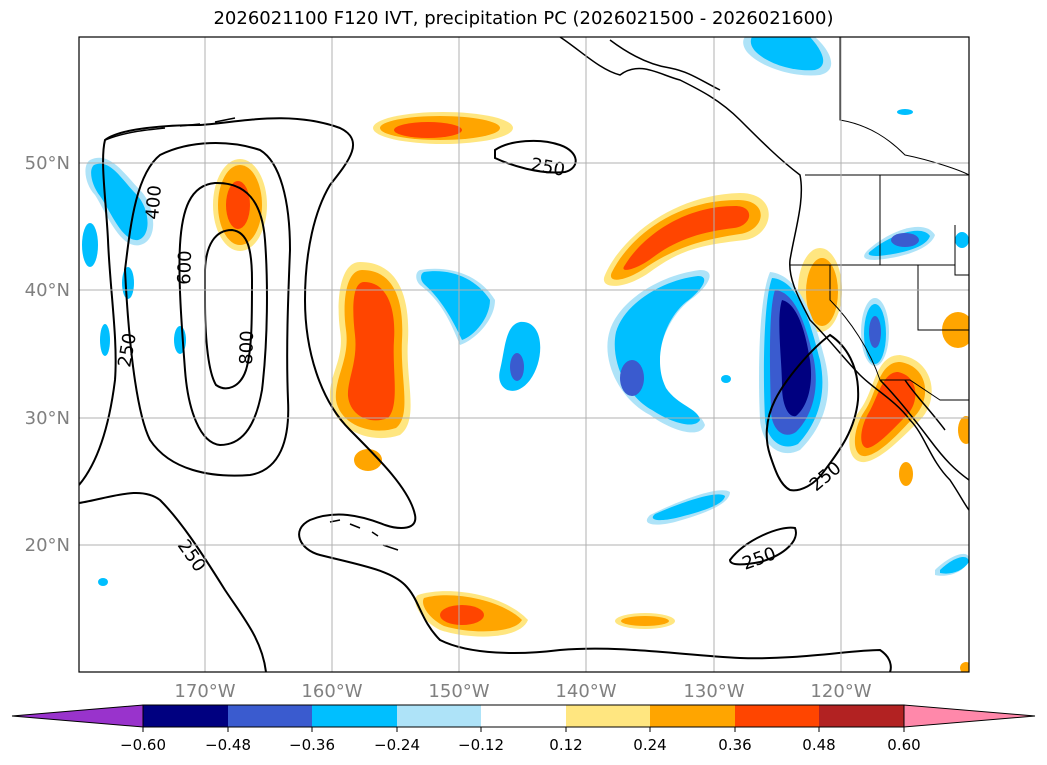 The image size is (1047, 765). I want to click on colorbar-tick: −0.24, so click(397, 745).